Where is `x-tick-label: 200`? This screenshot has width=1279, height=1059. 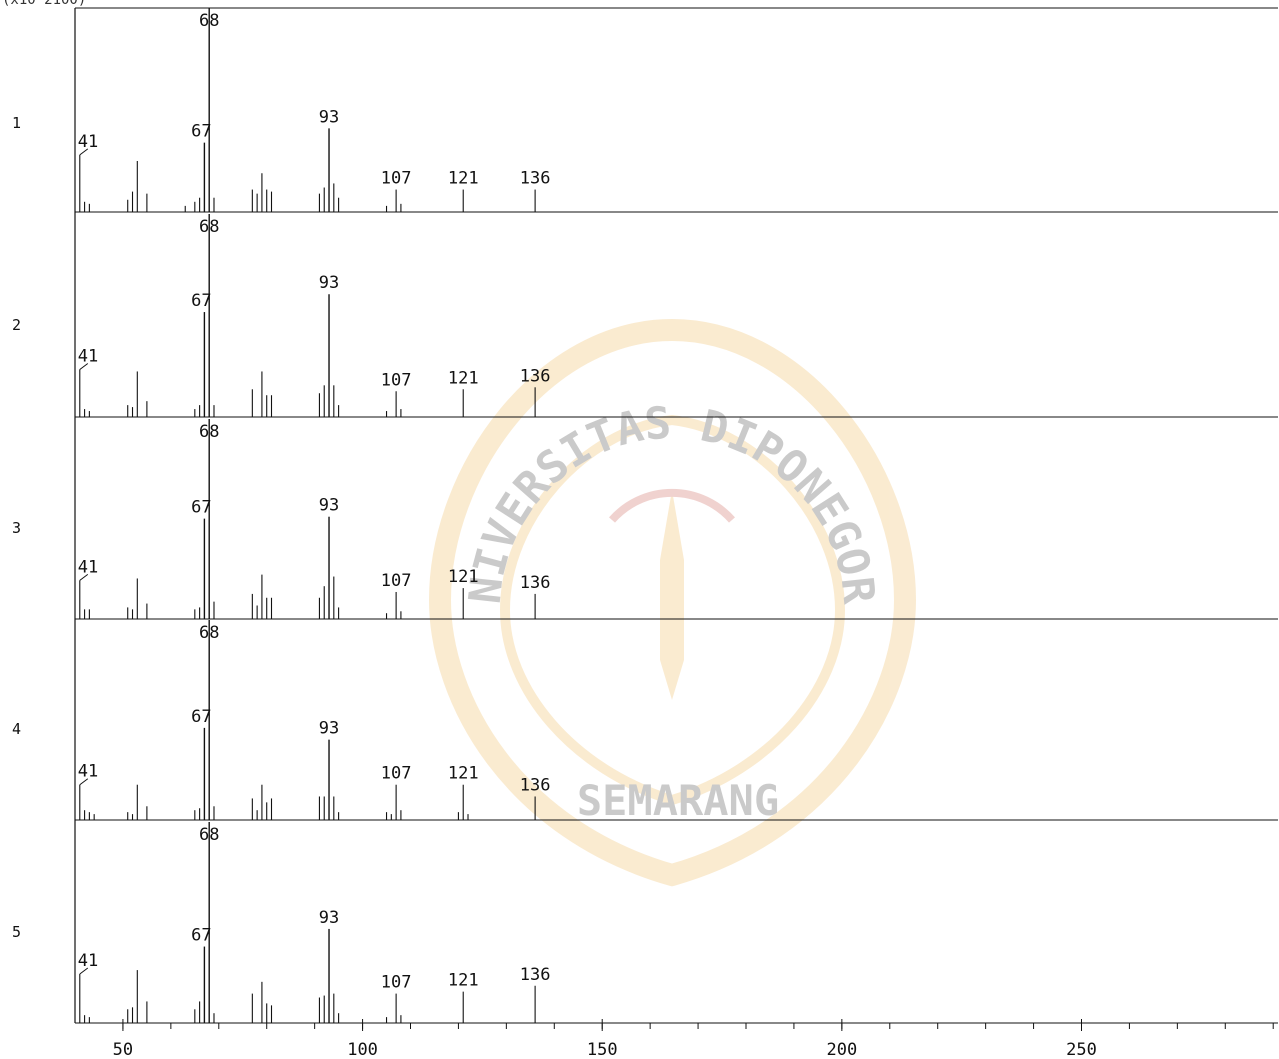 x-tick-label: 200 is located at coordinates (841, 1049).